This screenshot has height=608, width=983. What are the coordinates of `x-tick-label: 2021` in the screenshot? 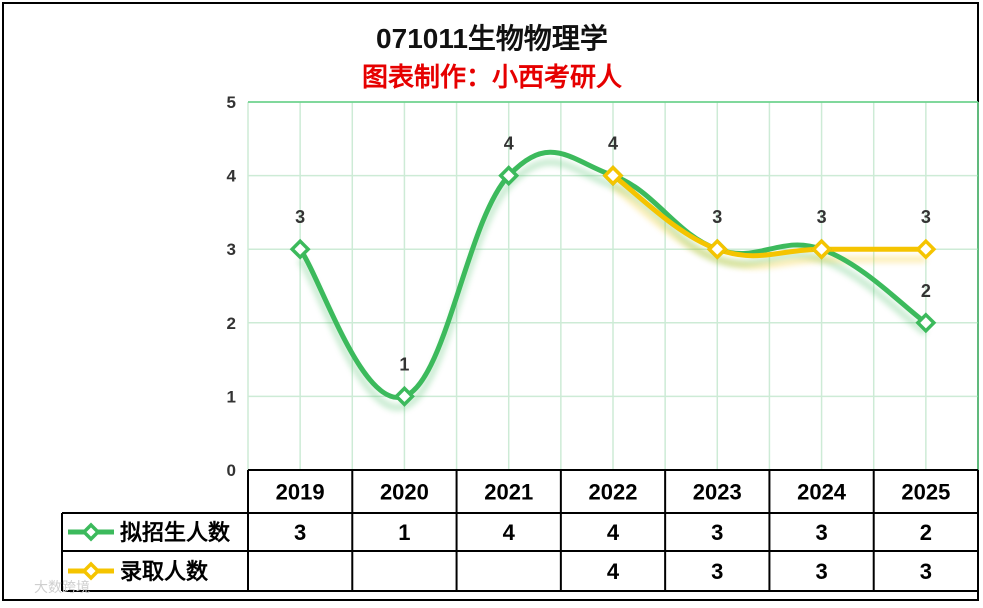 It's located at (508, 492).